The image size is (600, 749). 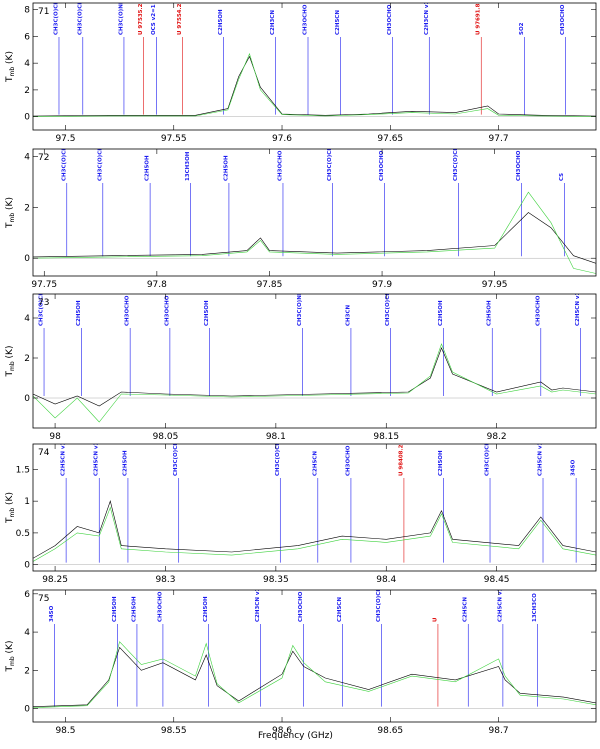 I want to click on line-marker-label: U 97554.28, so click(x=180, y=17).